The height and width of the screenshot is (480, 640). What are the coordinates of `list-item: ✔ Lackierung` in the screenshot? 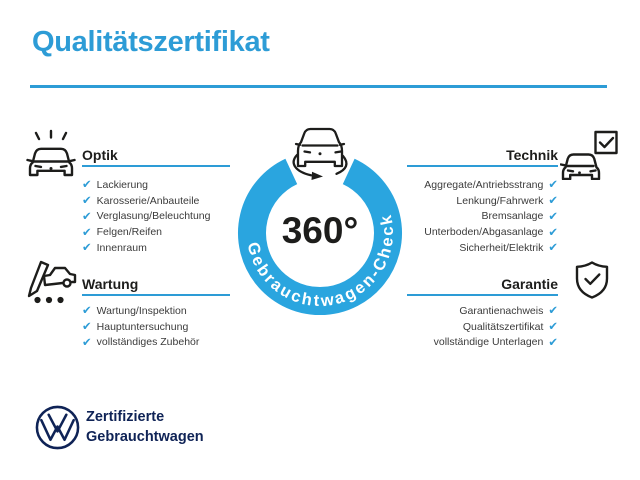 It's located at (146, 185).